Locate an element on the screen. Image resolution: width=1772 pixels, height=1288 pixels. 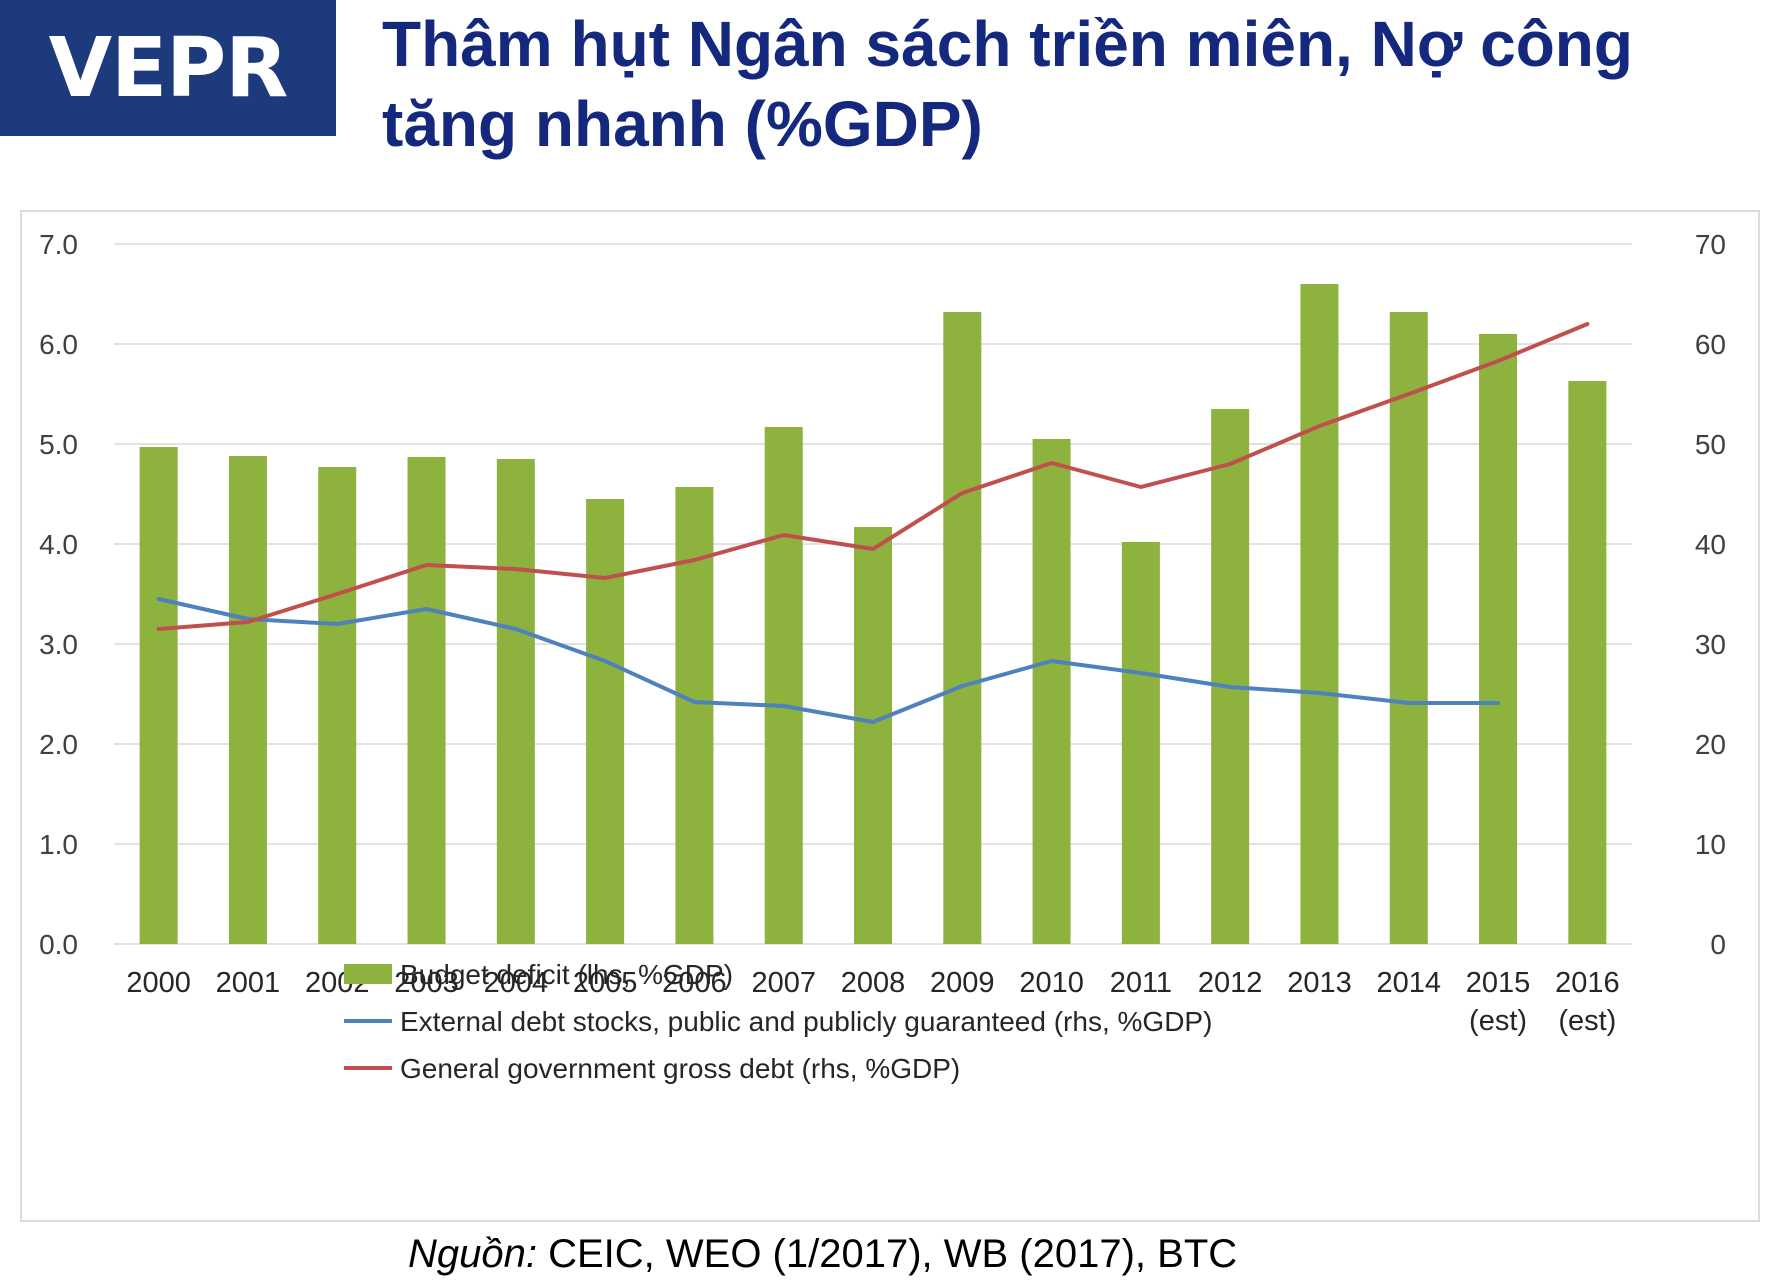
x-tick-label: 2001 is located at coordinates (248, 983).